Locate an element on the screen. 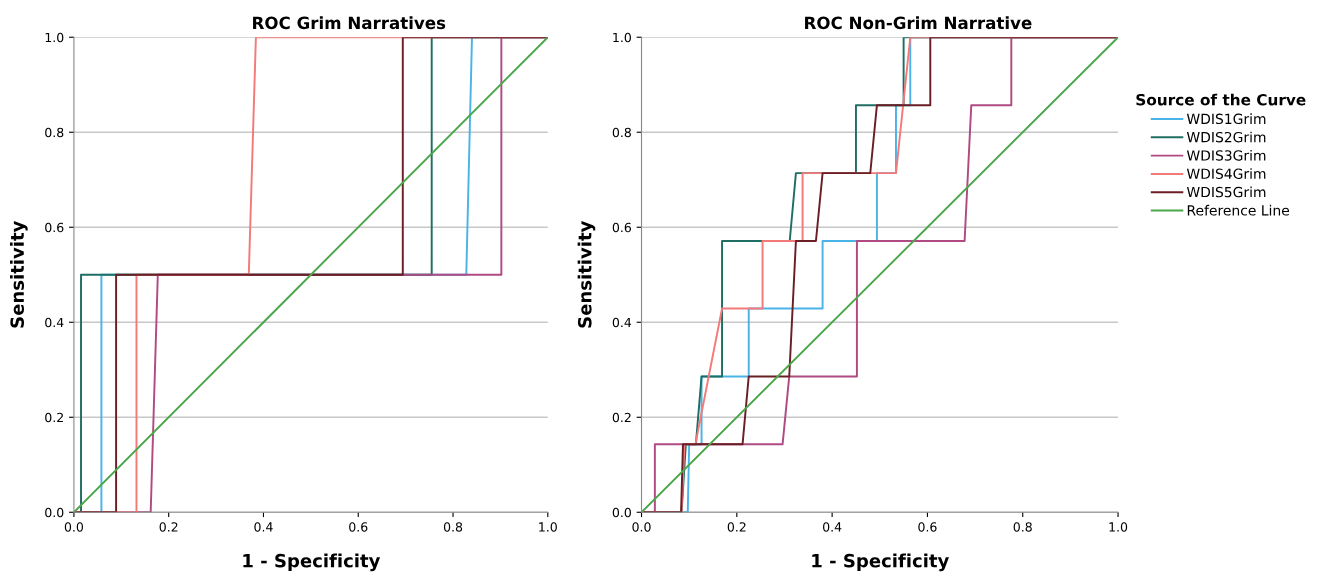  legend-label: WDIS1Grim is located at coordinates (1226, 119).